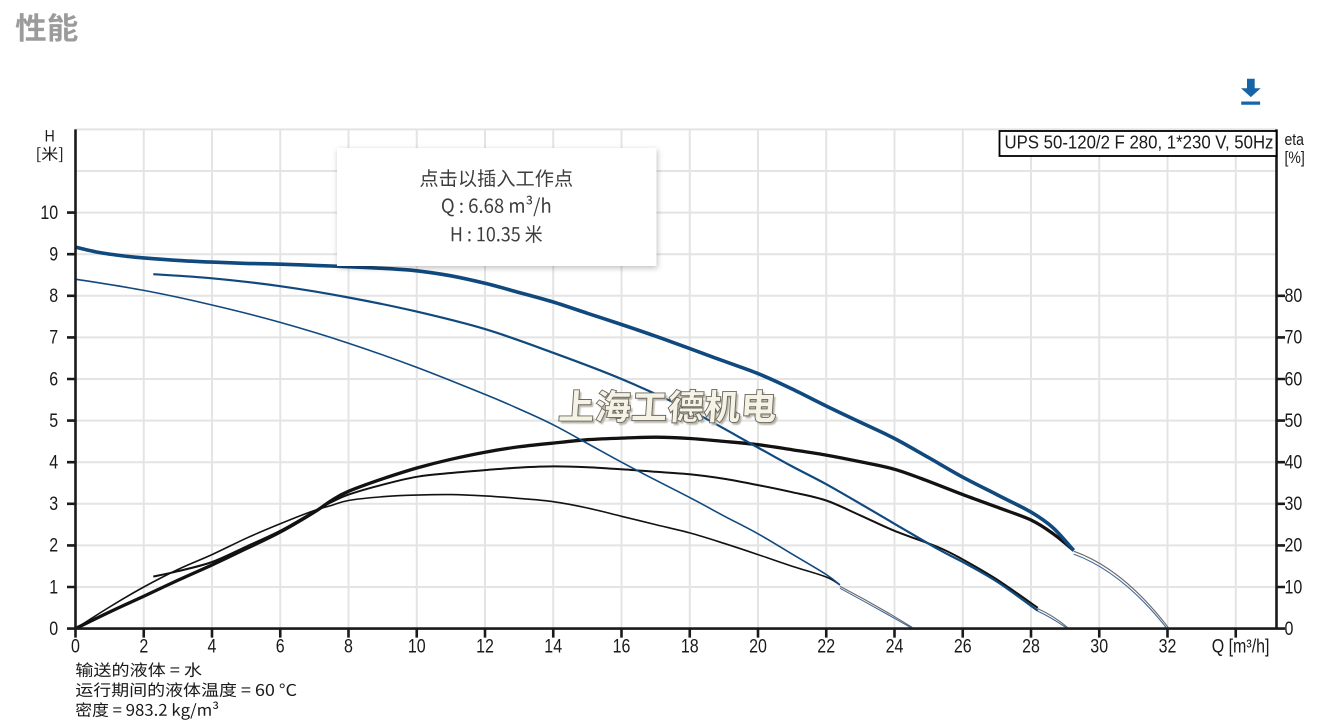 The image size is (1326, 726). Describe the element at coordinates (53, 504) in the screenshot. I see `svg-text: 3` at that location.